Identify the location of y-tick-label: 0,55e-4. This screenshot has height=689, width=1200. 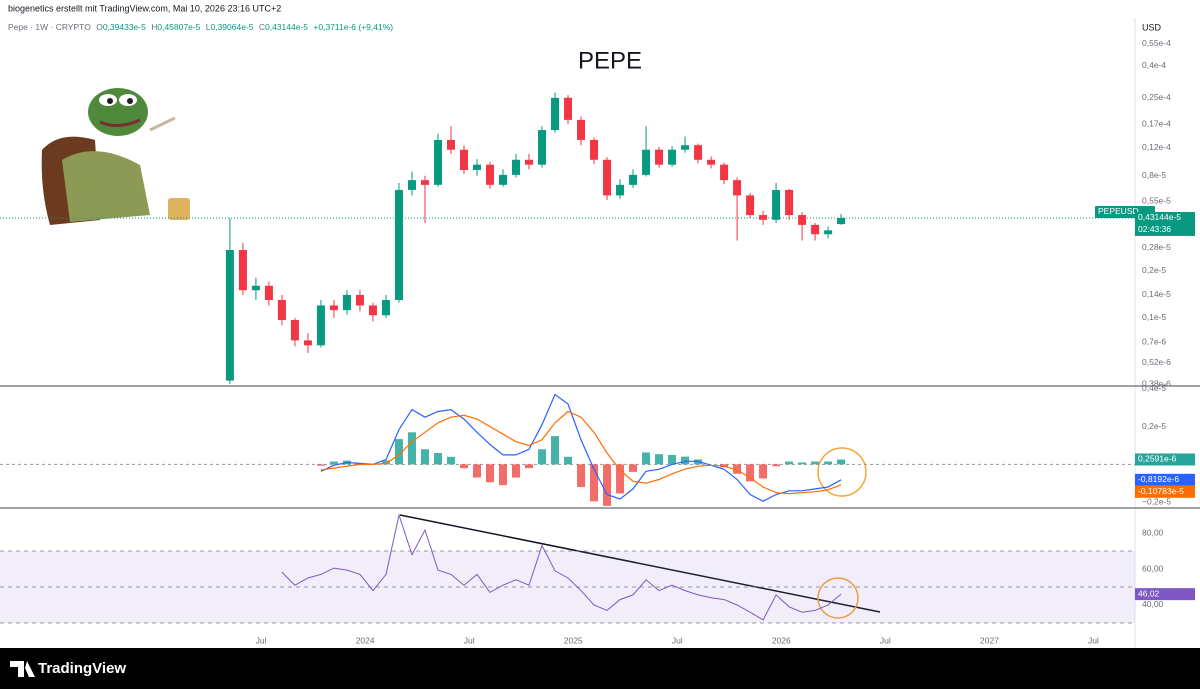
(1156, 43).